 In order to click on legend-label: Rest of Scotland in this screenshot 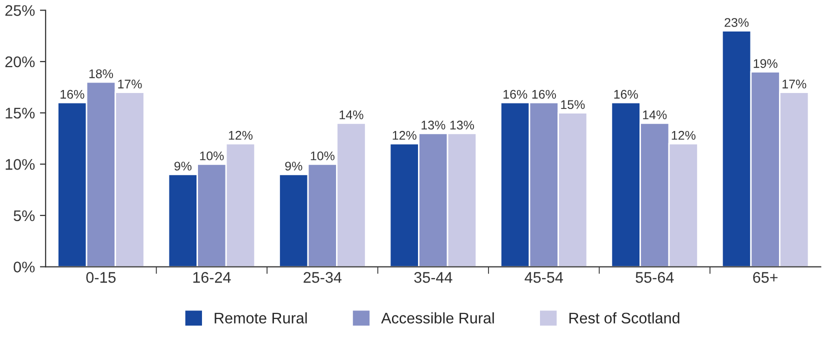, I will do `click(624, 318)`.